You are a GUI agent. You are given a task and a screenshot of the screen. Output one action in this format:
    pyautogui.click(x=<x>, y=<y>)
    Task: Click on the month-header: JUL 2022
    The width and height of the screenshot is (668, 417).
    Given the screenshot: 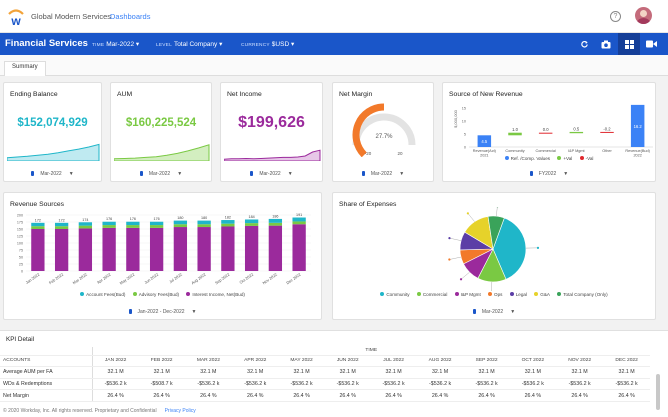 What is the action you would take?
    pyautogui.click(x=393, y=361)
    